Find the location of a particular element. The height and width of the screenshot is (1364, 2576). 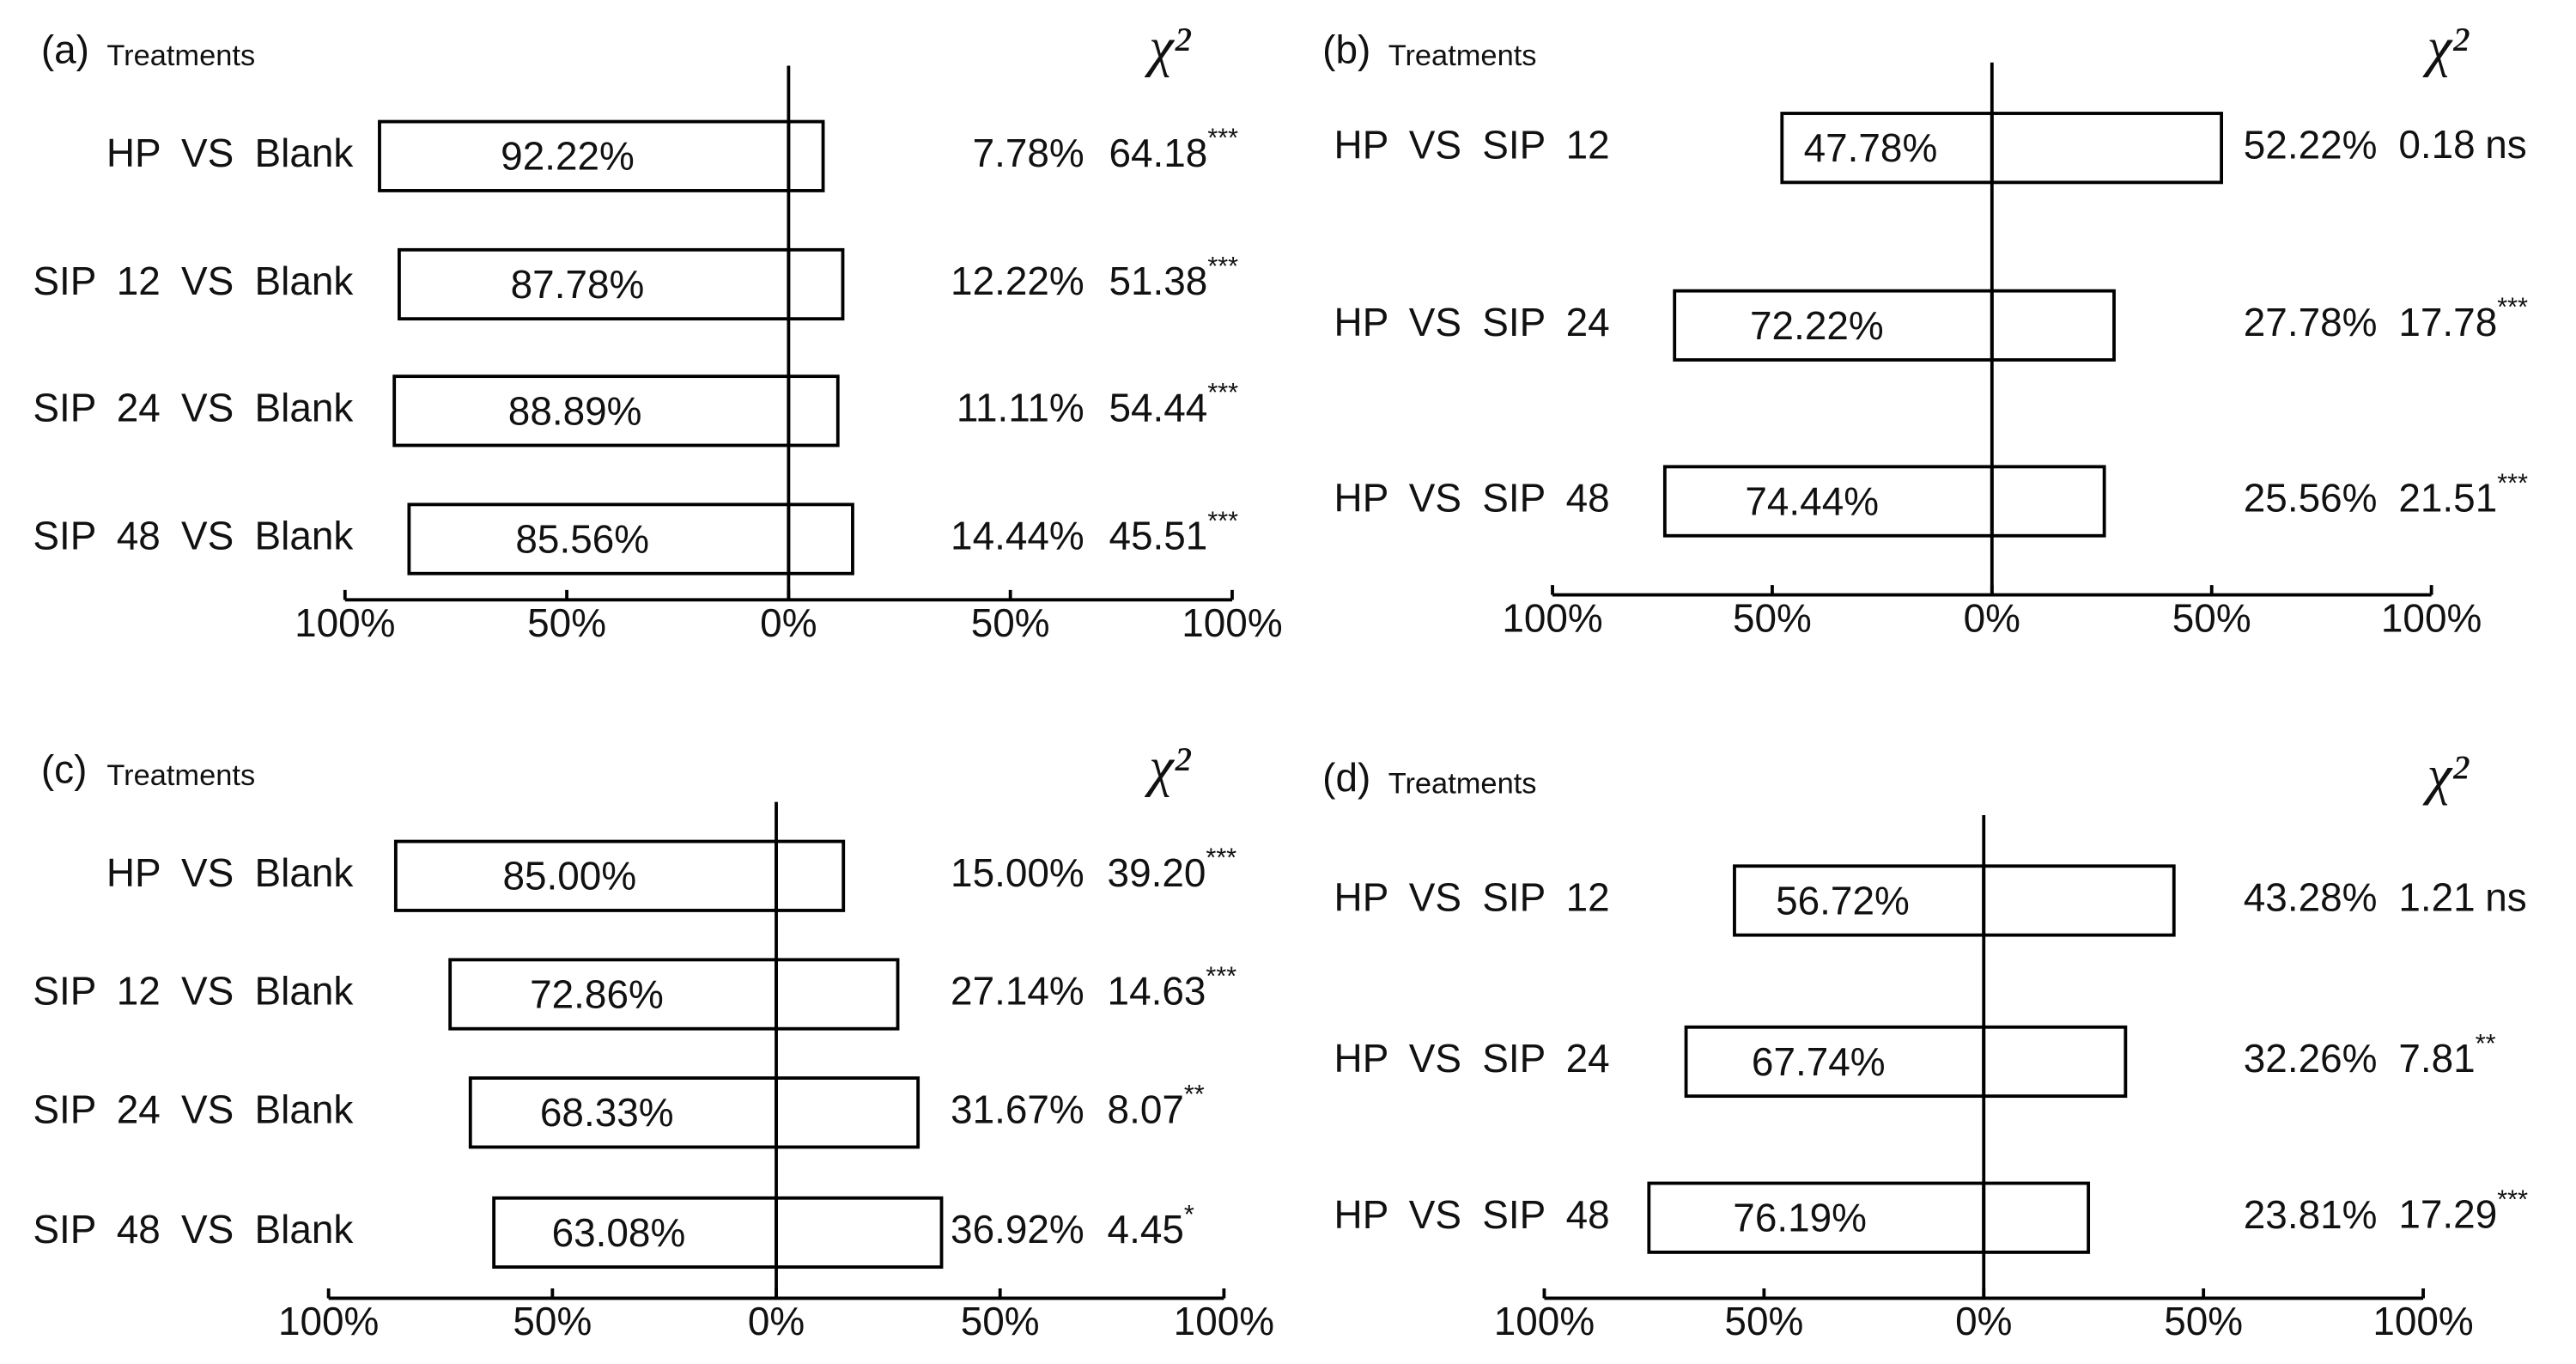

chi-square: 21.51*** is located at coordinates (2463, 495).